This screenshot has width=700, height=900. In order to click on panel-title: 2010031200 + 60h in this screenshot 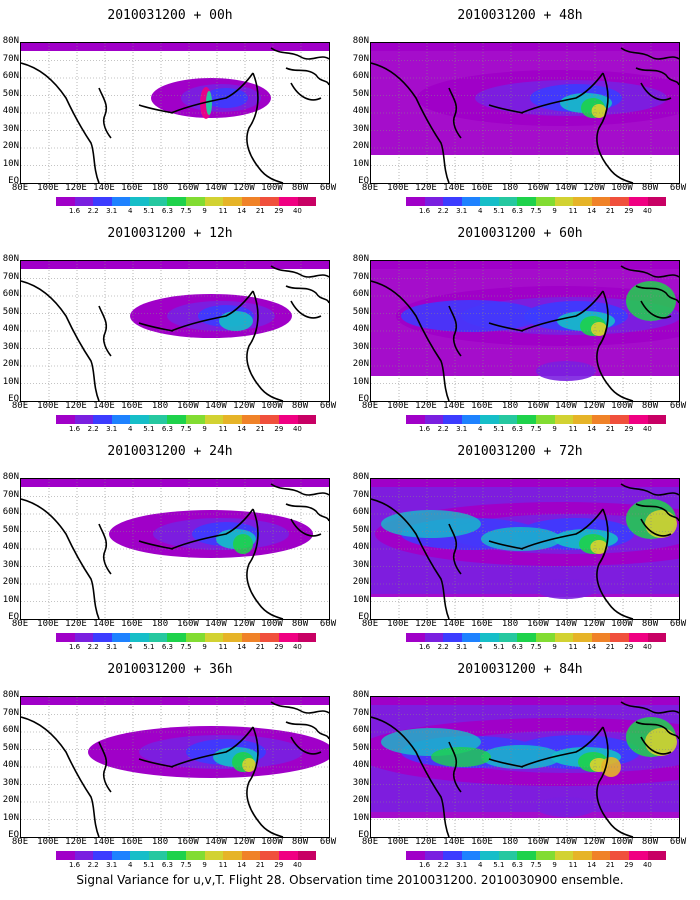, I will do `click(520, 233)`.